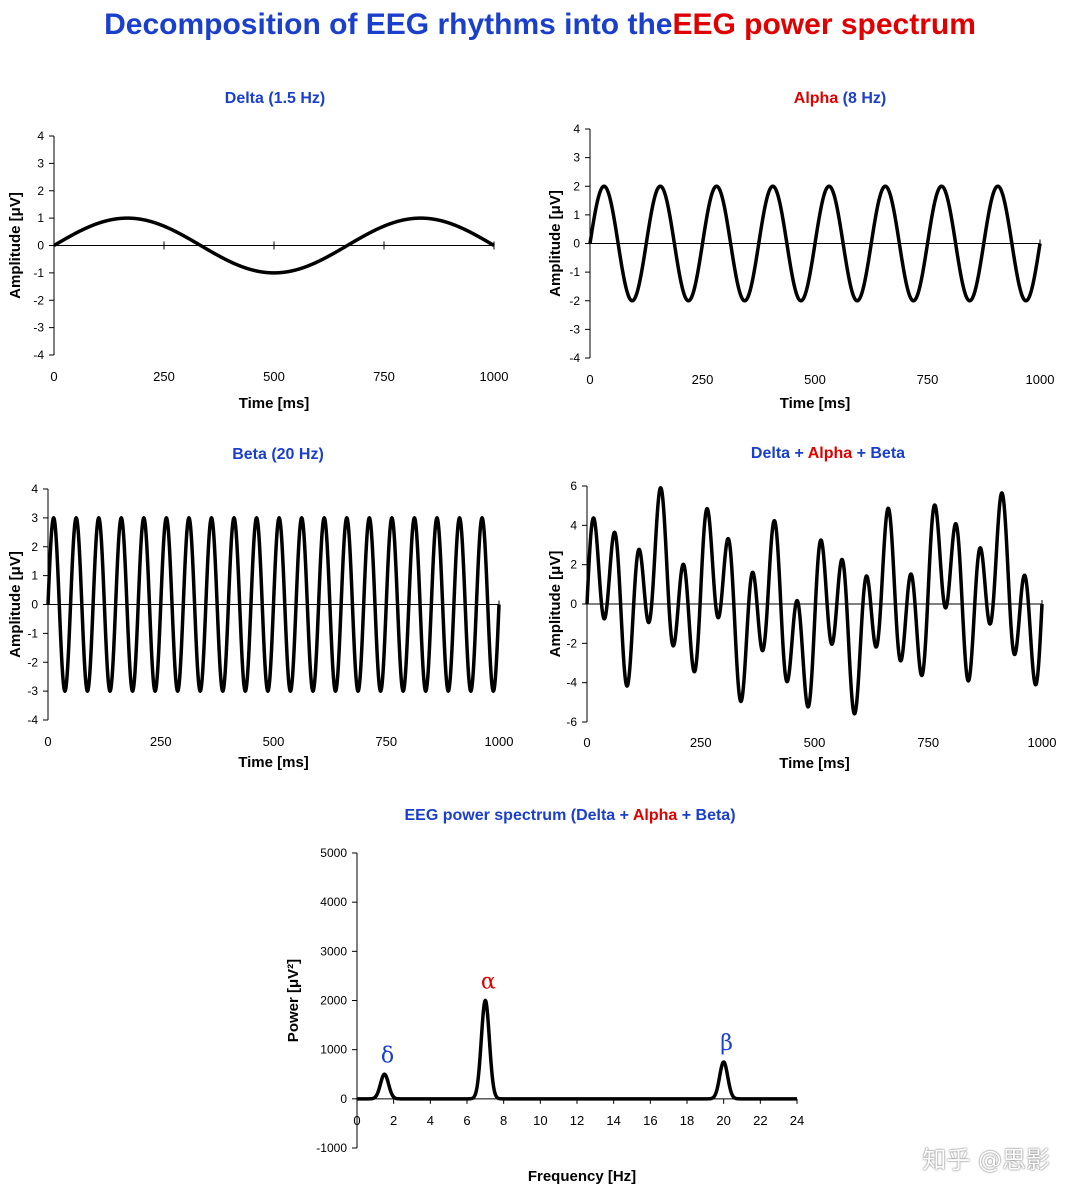  I want to click on delta-x-tick-label: 750, so click(384, 376).